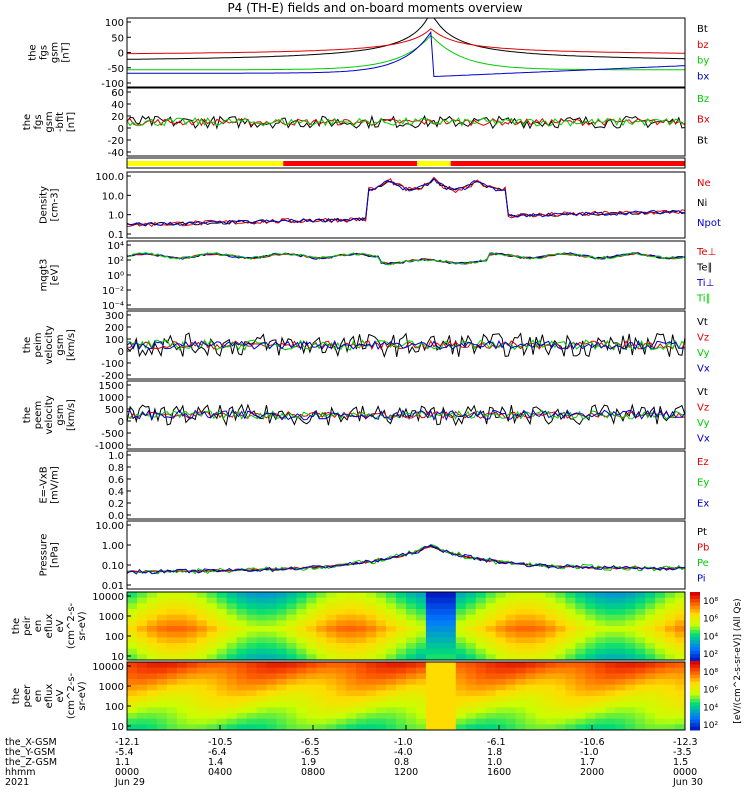  I want to click on xaxis-value: -10.6, so click(592, 742).